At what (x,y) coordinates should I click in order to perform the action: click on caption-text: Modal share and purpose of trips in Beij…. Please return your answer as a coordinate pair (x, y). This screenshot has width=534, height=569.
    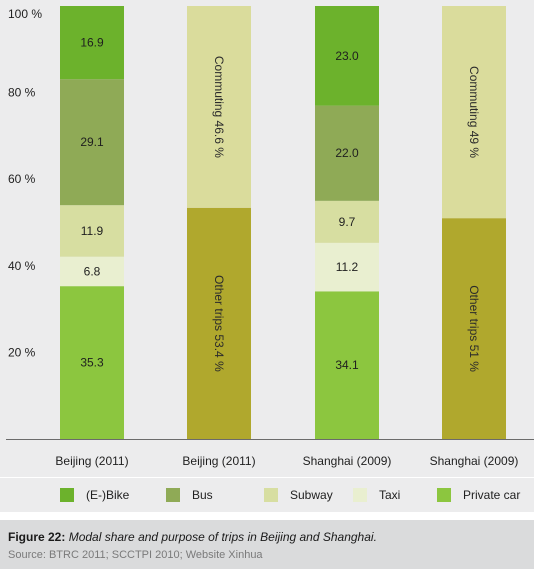
    Looking at the image, I should click on (221, 537).